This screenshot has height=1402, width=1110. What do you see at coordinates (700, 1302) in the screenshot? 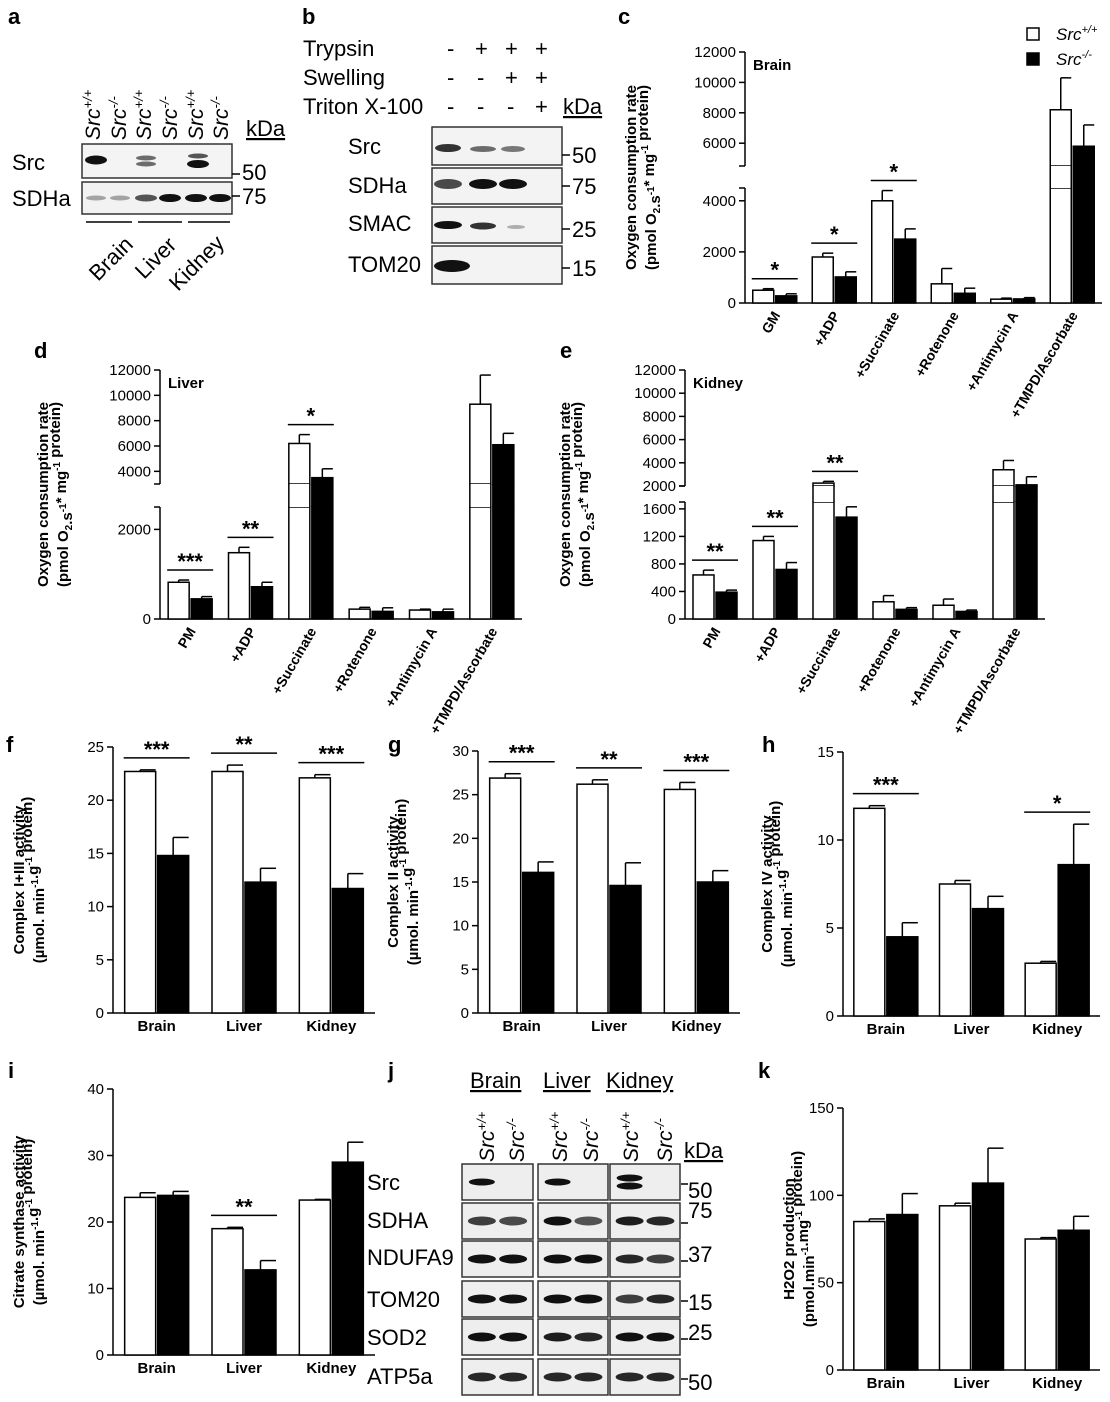
I see `blot-j-marker: 15` at bounding box center [700, 1302].